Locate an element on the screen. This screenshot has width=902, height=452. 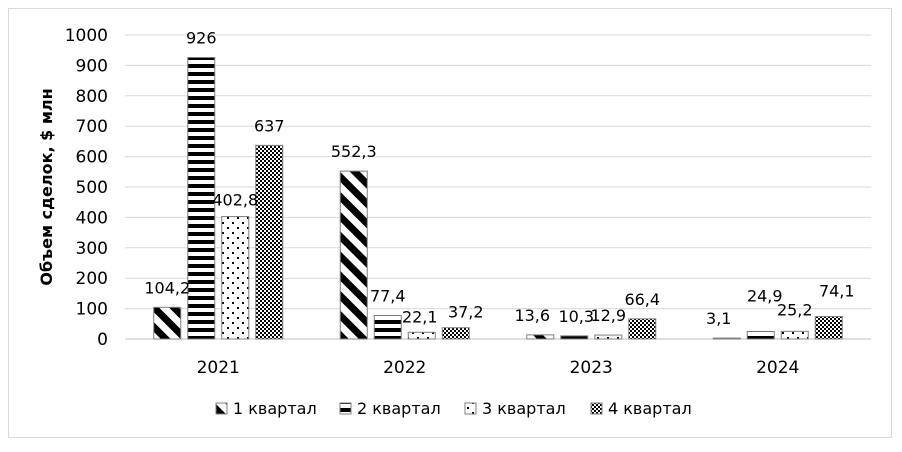
x-tick-label: 2022 is located at coordinates (404, 368).